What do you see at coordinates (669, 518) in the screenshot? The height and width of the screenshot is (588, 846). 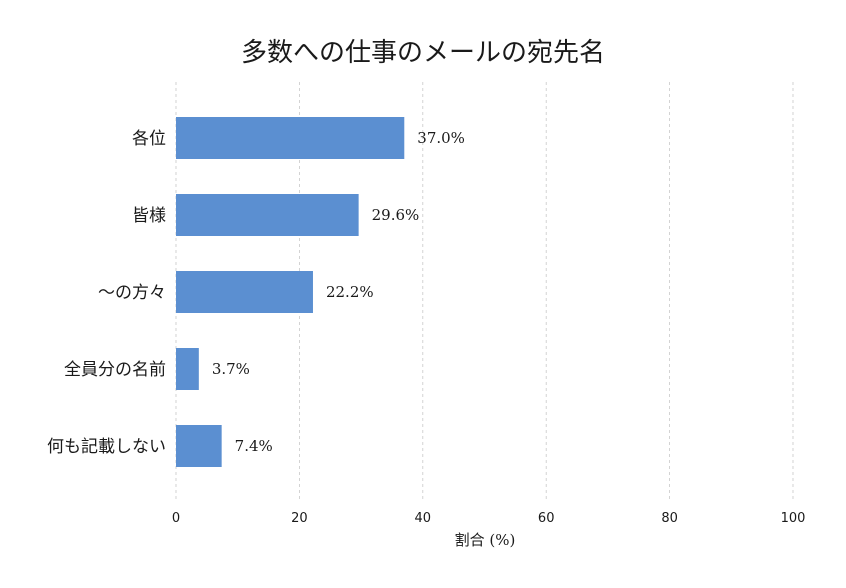 I see `x-tick-label: 80` at bounding box center [669, 518].